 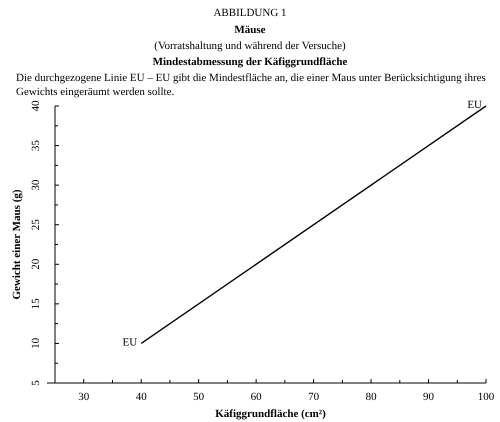 What do you see at coordinates (36, 383) in the screenshot?
I see `y-tick-label: 5` at bounding box center [36, 383].